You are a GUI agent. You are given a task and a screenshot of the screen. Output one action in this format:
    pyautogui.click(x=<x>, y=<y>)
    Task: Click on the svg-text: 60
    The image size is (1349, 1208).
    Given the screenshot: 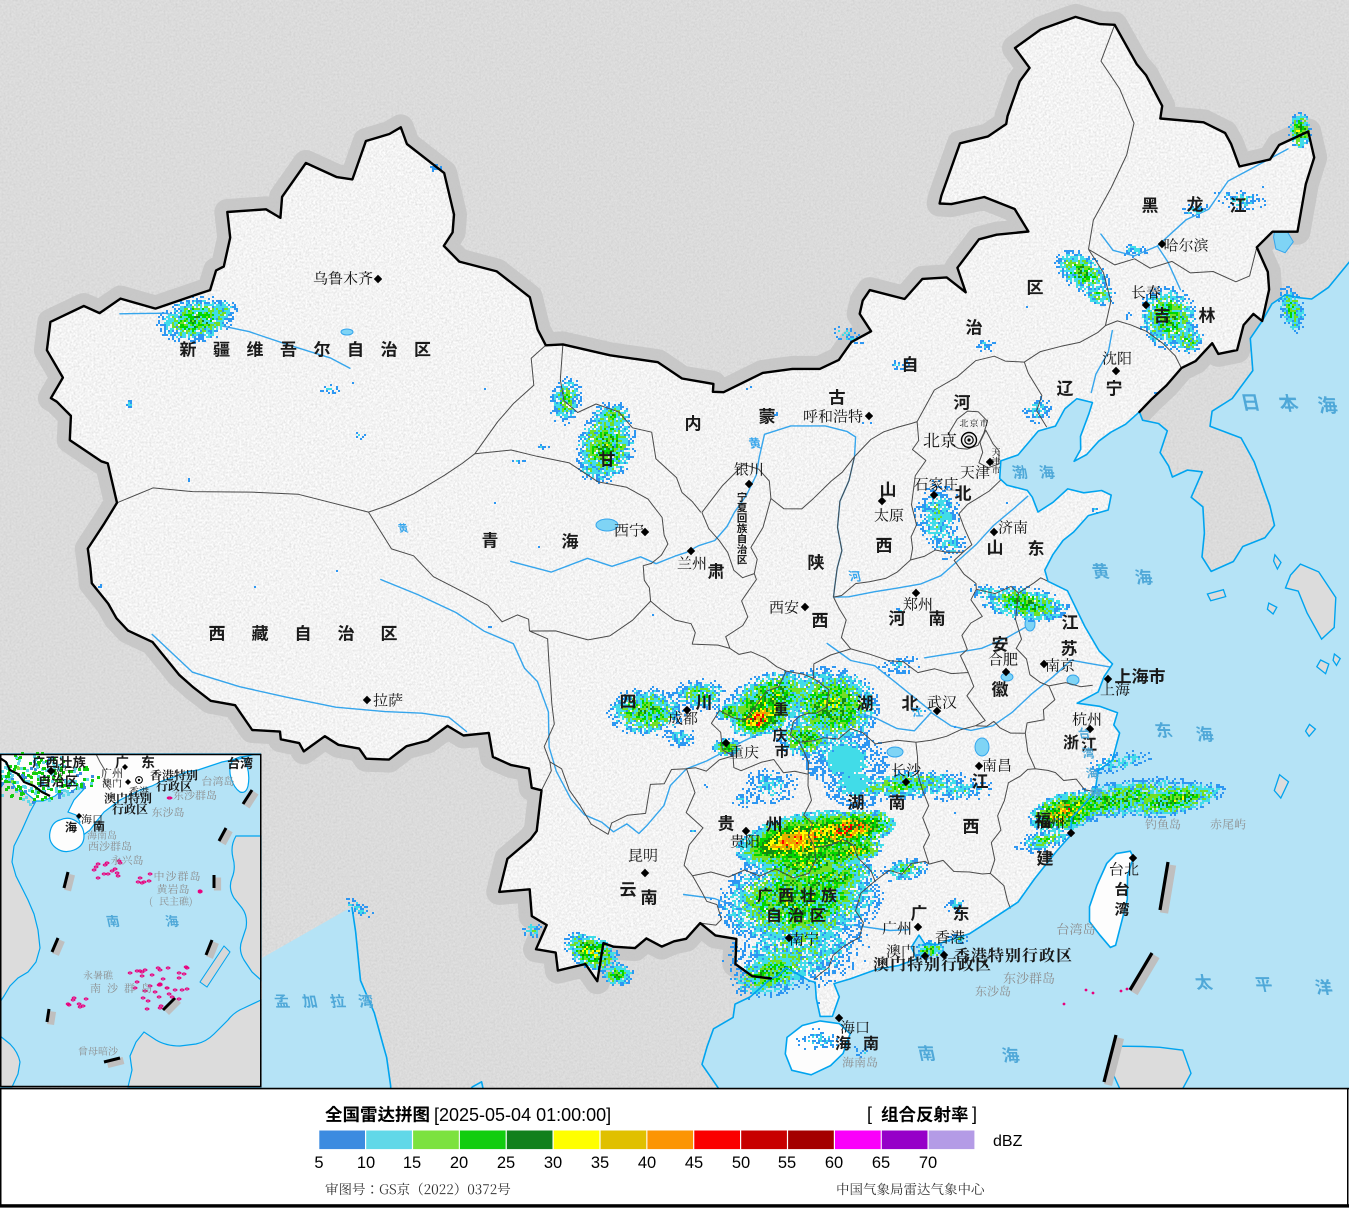 What is the action you would take?
    pyautogui.click(x=834, y=1163)
    